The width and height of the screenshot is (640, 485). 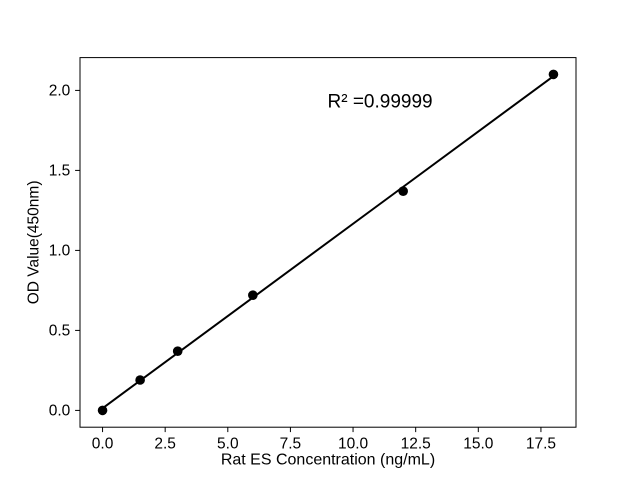 I want to click on svg-text: 2.5, so click(x=165, y=443).